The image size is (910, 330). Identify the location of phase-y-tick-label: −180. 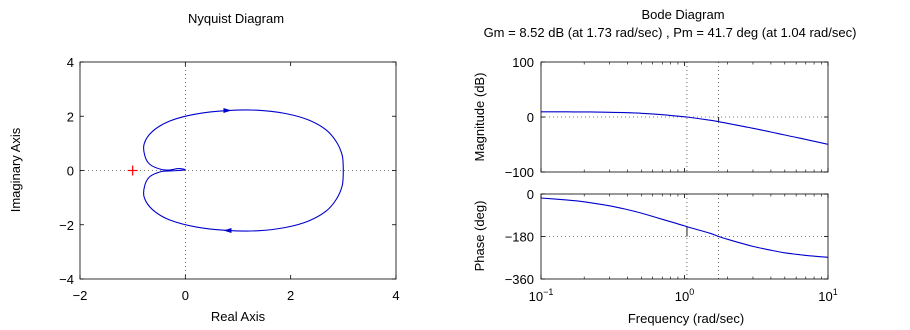
(519, 237).